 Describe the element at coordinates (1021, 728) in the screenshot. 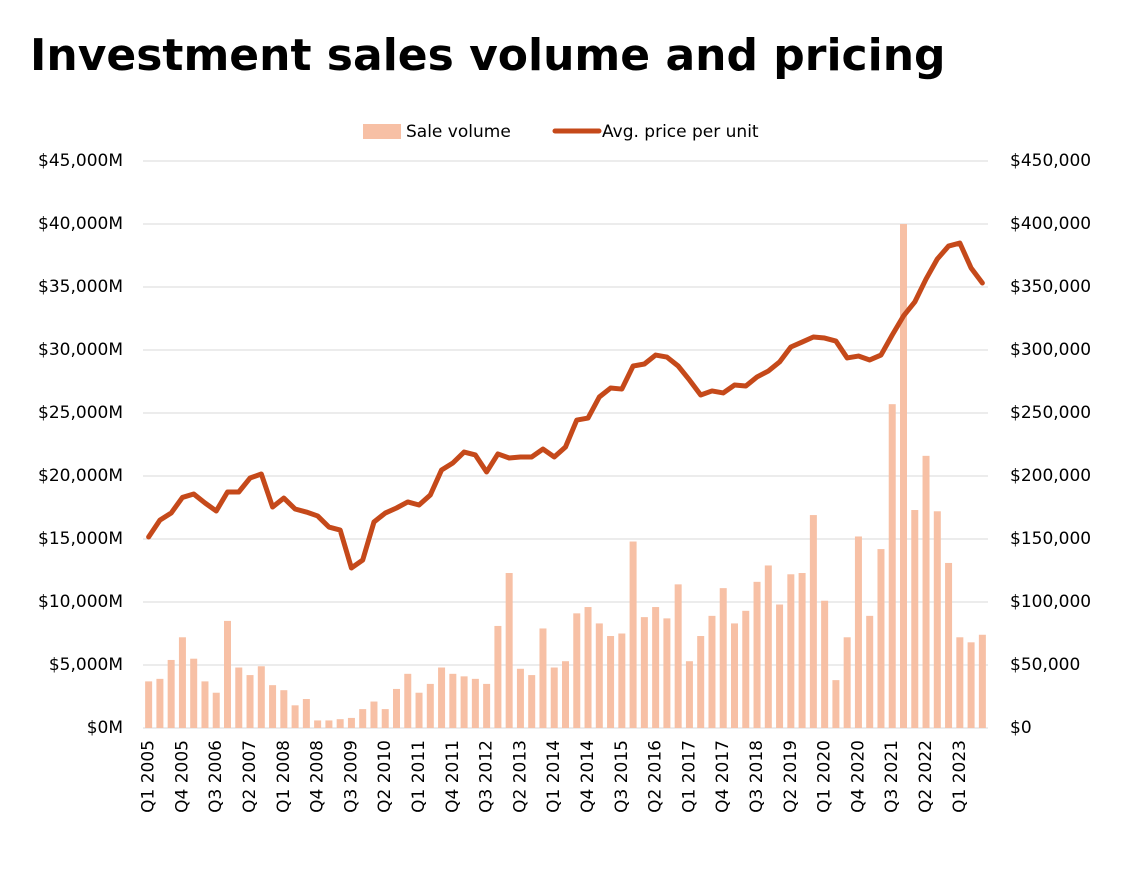

I see `y2-tick-label: $0` at that location.